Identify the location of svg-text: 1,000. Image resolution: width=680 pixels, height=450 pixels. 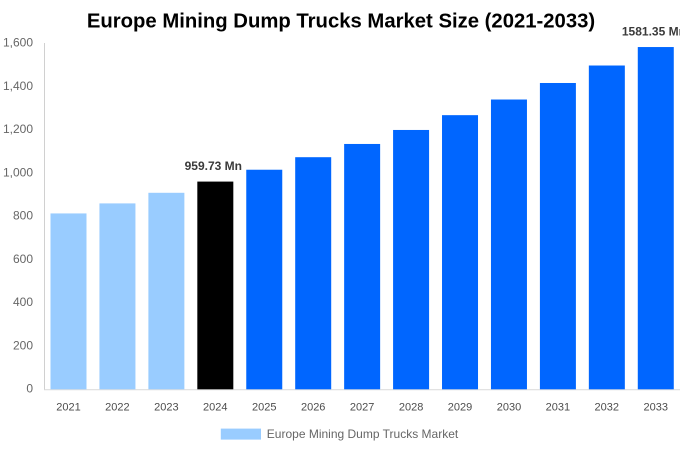
(18, 172).